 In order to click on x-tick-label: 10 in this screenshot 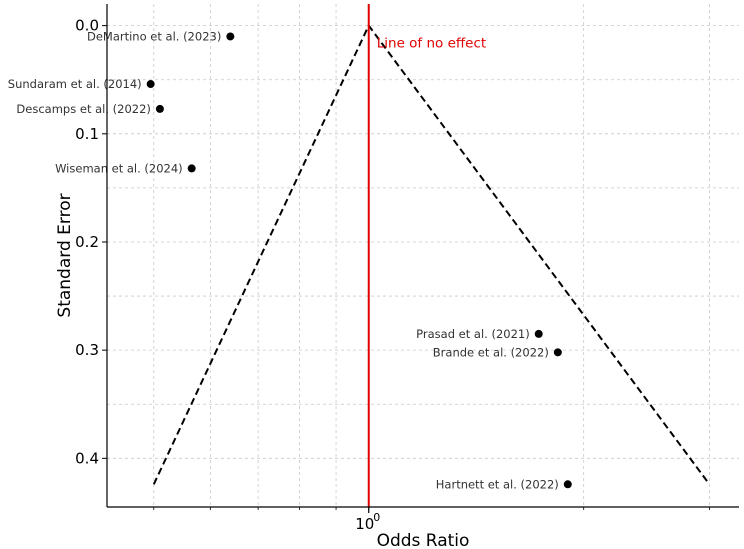, I will do `click(364, 524)`.